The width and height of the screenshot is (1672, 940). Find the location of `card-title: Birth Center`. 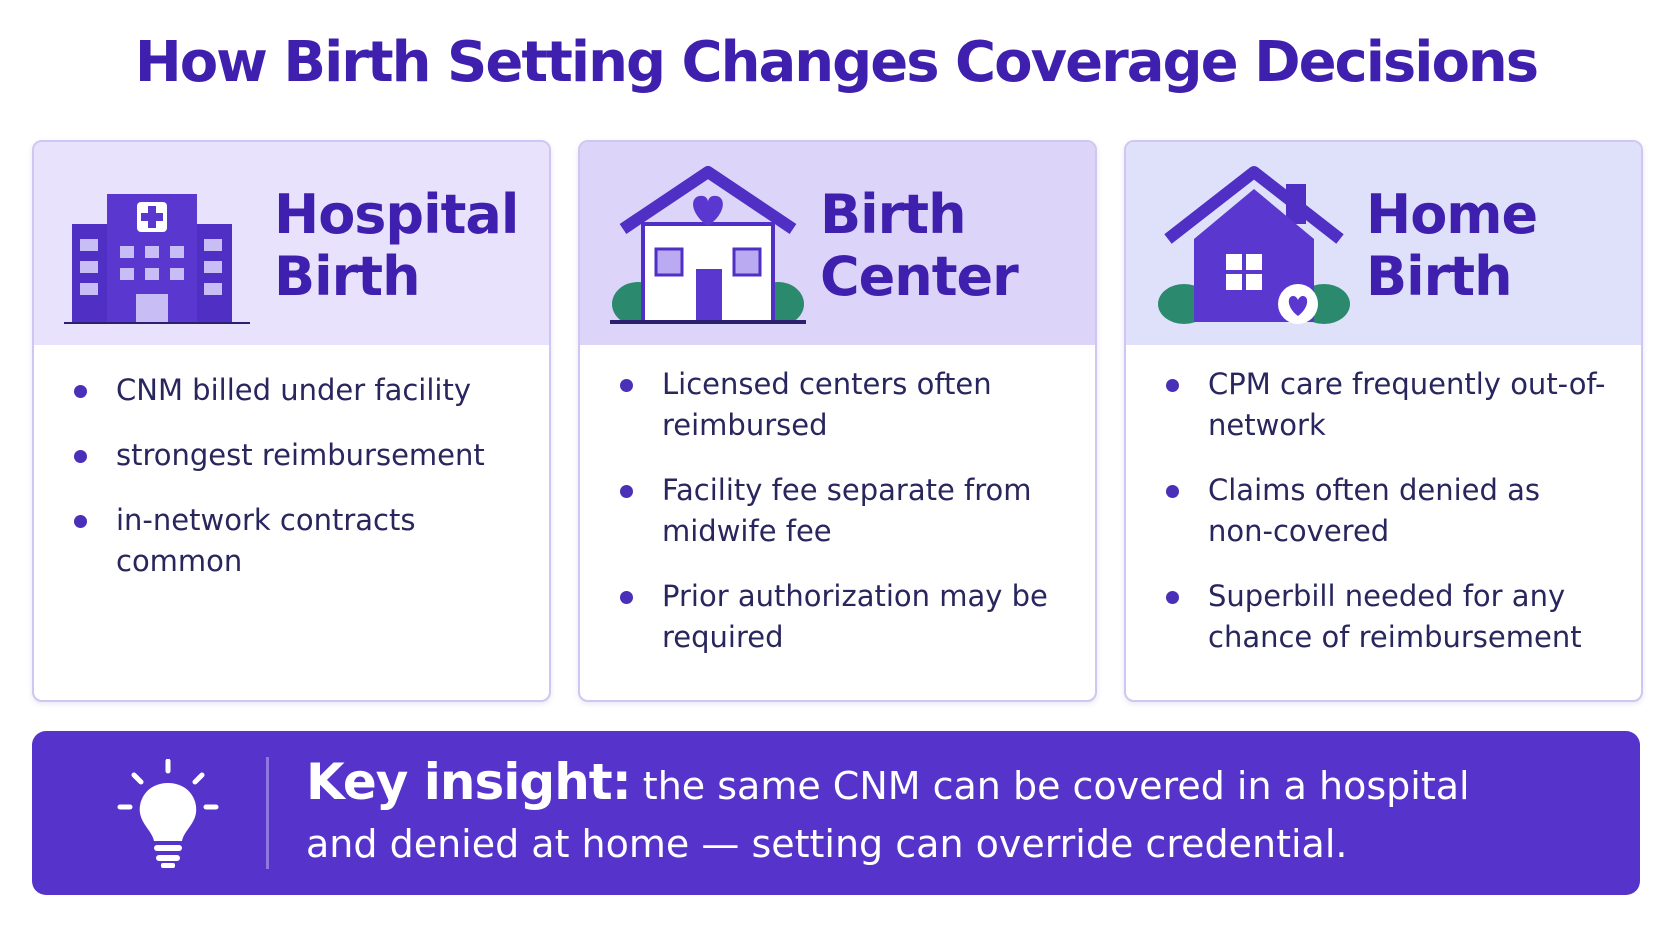

card-title: Birth Center is located at coordinates (919, 245).